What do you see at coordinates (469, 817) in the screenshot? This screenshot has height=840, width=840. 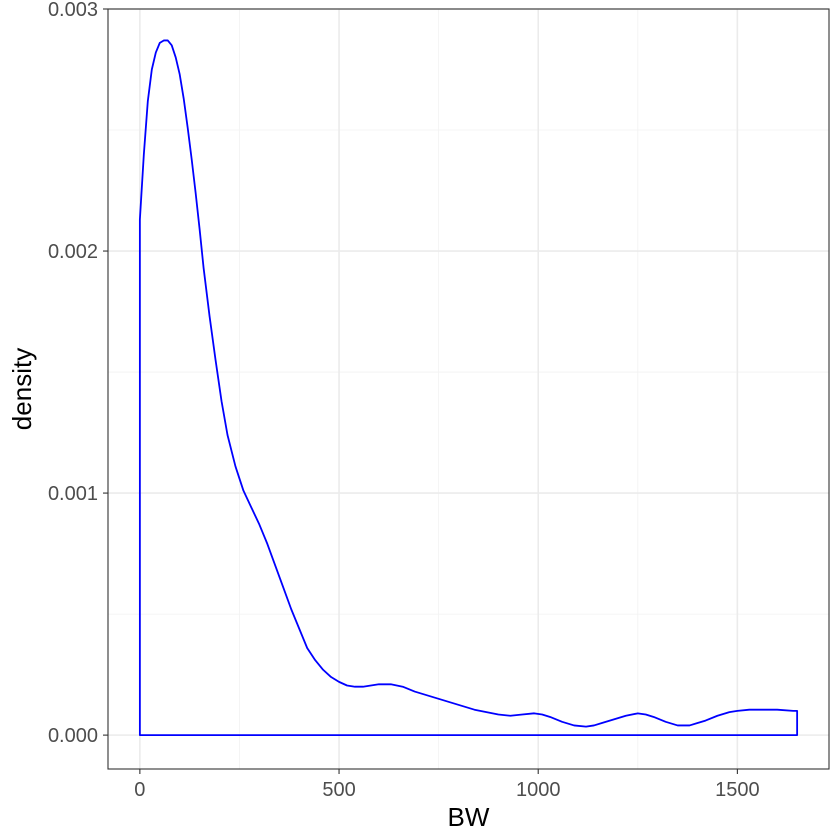 I see `x-axis-title: BW` at bounding box center [469, 817].